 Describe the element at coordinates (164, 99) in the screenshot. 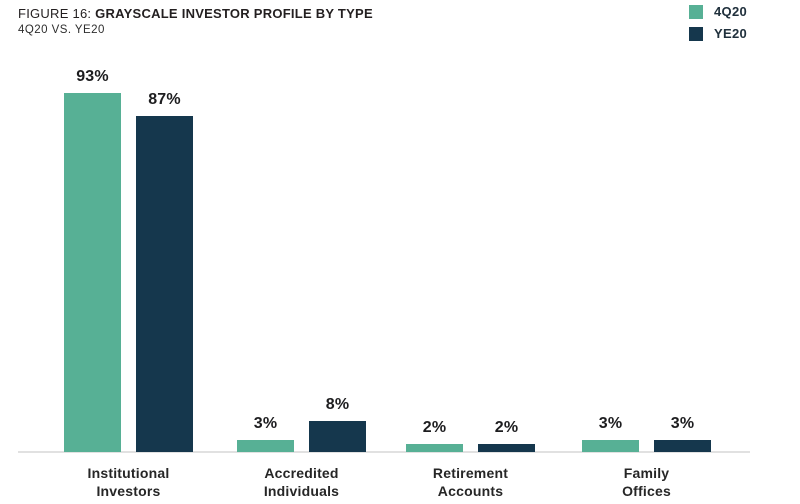

I see `value-label-ye20-institutional-investors: 87%` at that location.